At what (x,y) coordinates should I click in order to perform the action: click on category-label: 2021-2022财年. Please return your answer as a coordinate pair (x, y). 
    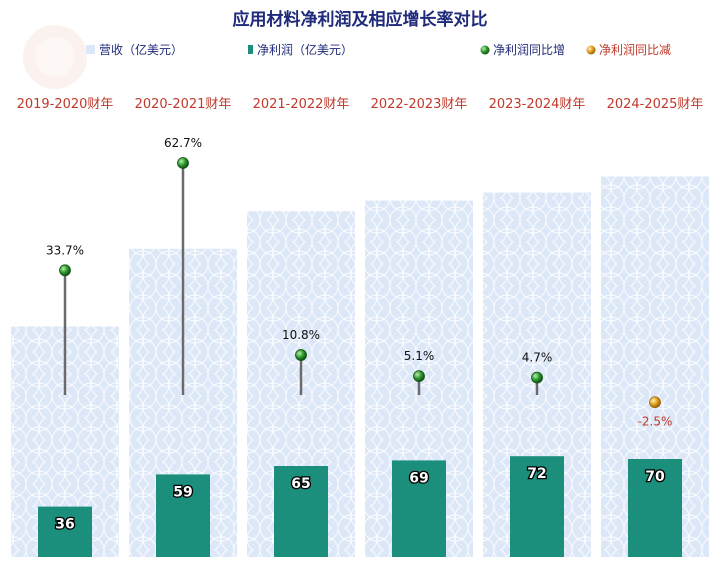
    Looking at the image, I should click on (301, 104).